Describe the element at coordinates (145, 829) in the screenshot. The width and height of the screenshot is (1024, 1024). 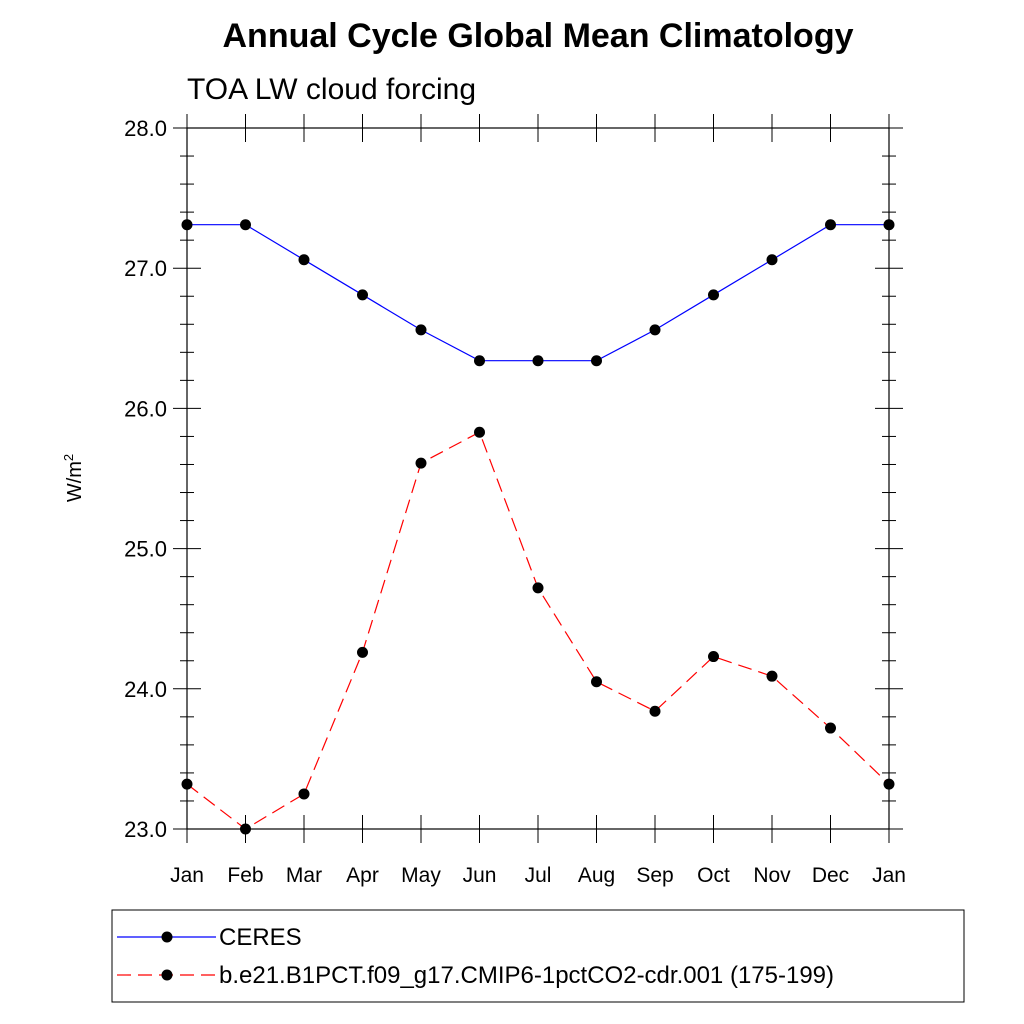
I see `y-tick-label: 23.0` at that location.